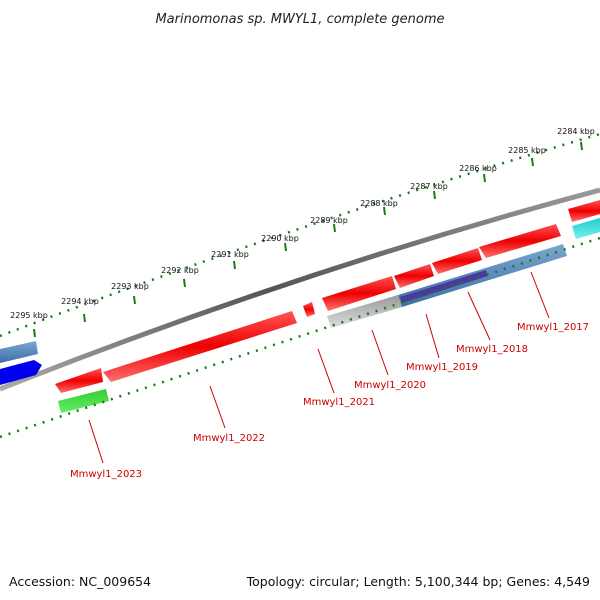 This screenshot has width=600, height=600. Describe the element at coordinates (364, 311) in the screenshot. I see `feature-gray` at that location.